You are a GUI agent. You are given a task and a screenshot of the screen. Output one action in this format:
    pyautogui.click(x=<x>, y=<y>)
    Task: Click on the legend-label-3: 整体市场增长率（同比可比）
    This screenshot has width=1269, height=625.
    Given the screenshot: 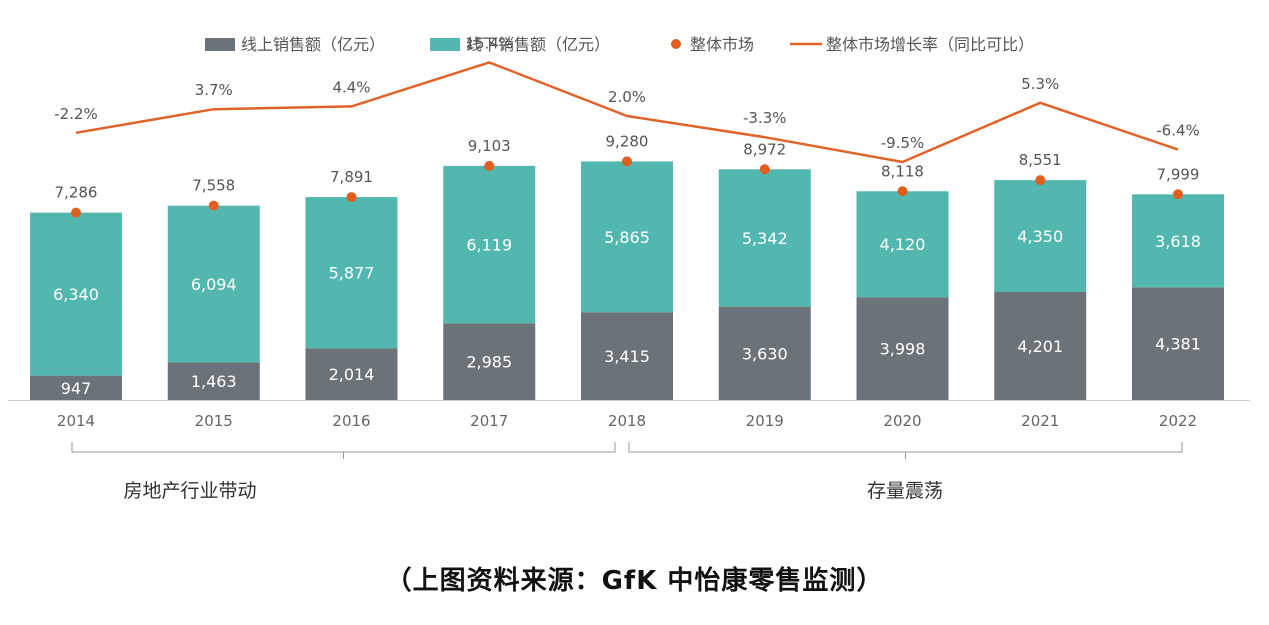 What is the action you would take?
    pyautogui.click(x=930, y=44)
    